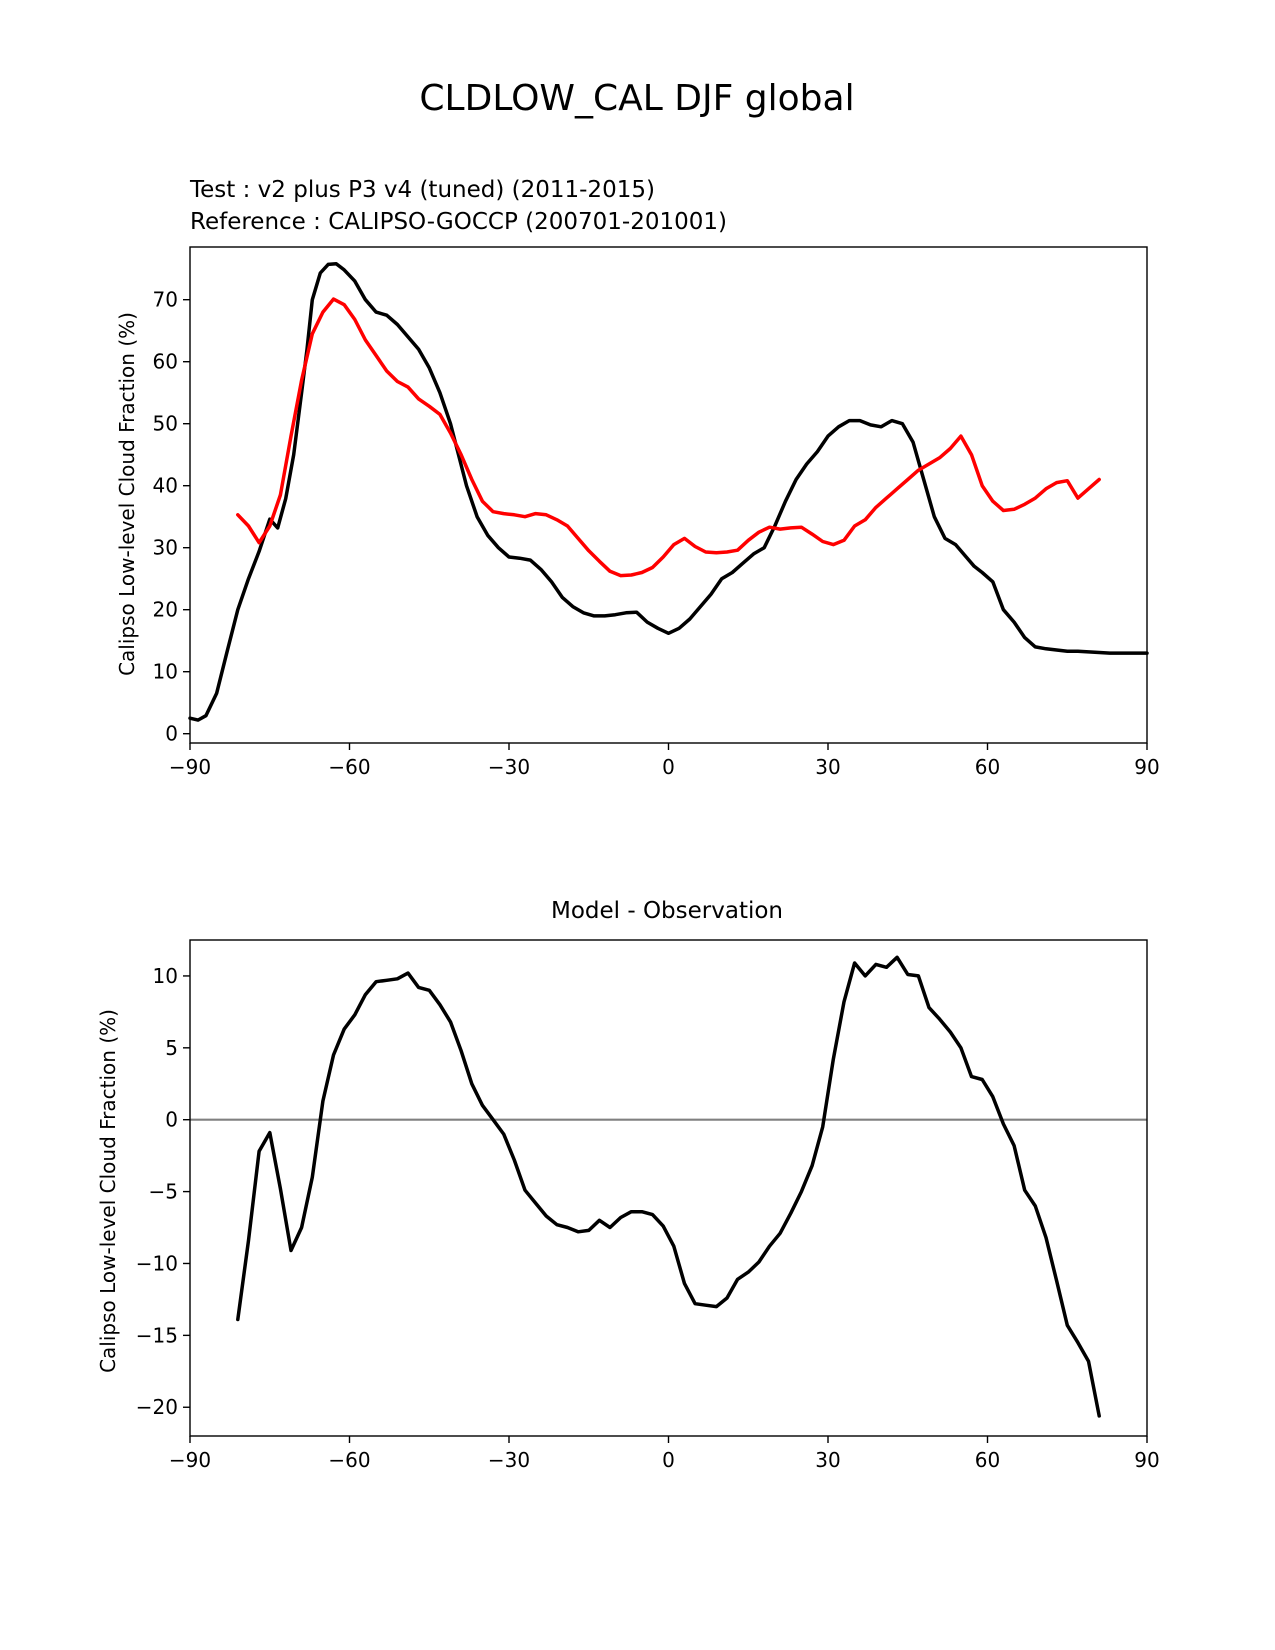  Describe the element at coordinates (987, 767) in the screenshot. I see `top-xtick-label: 60` at that location.